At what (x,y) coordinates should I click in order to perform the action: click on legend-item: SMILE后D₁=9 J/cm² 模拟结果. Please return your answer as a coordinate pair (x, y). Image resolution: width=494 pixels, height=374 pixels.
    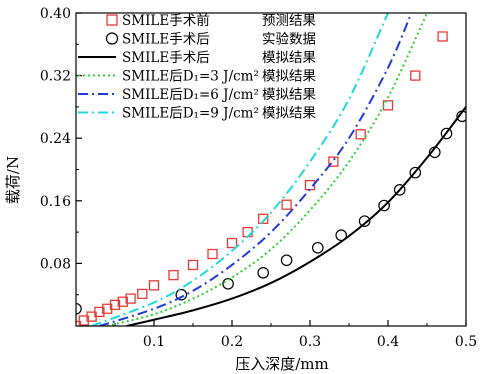
    Looking at the image, I should click on (197, 114).